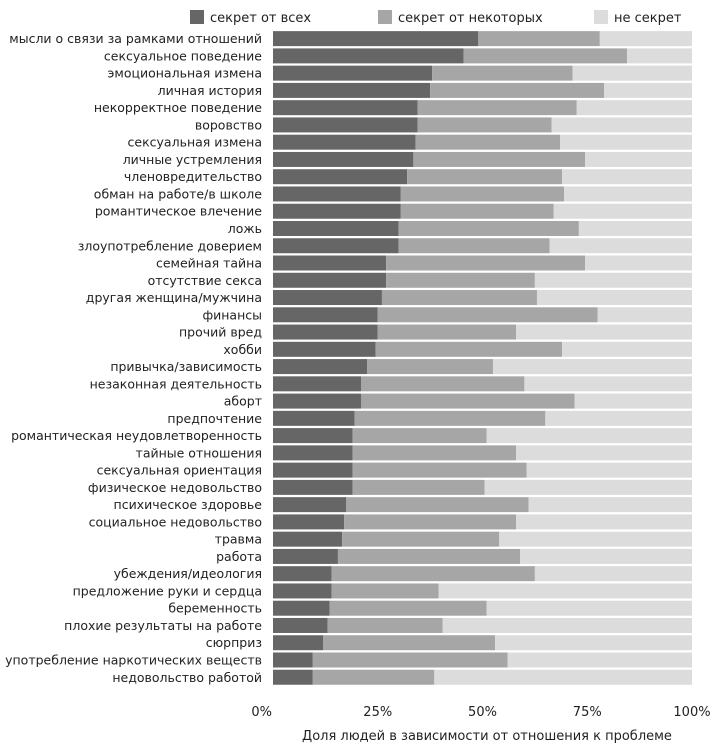  I want to click on category-label-32: убеждения/идеология, so click(188, 573).